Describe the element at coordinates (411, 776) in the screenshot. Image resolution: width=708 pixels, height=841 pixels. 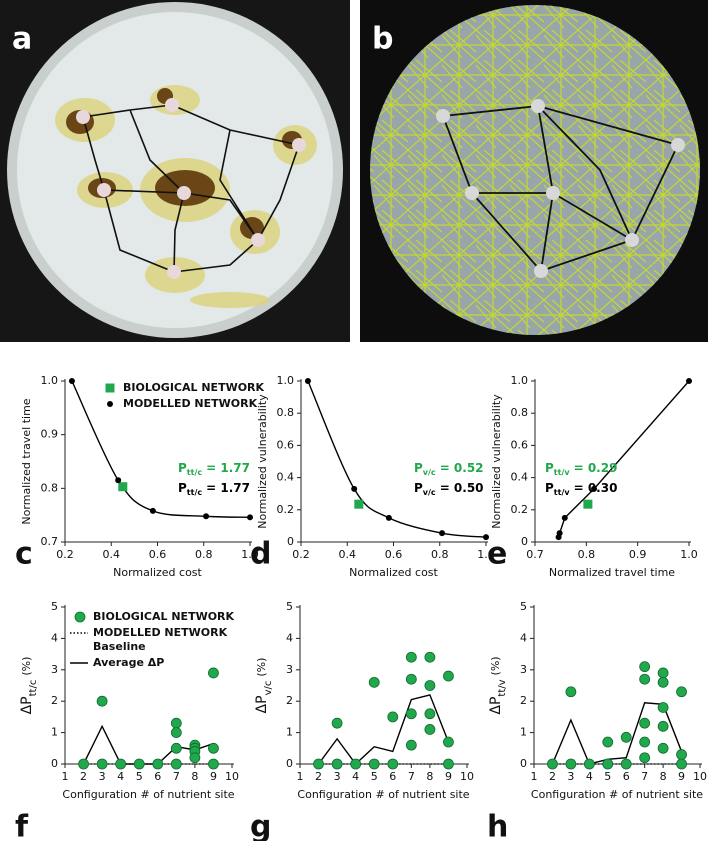
I see `x-tick-label: 7` at that location.